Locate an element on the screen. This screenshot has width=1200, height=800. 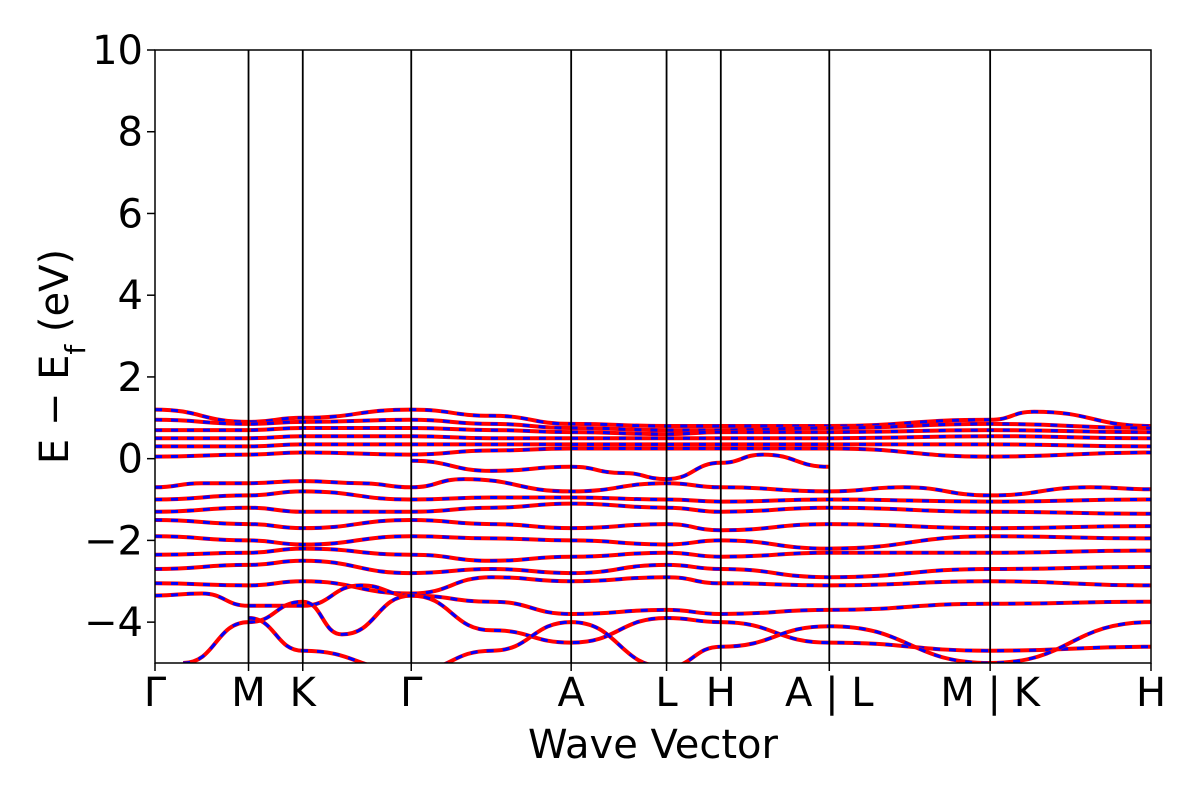
band-15-spin-down is located at coordinates (653, 585).